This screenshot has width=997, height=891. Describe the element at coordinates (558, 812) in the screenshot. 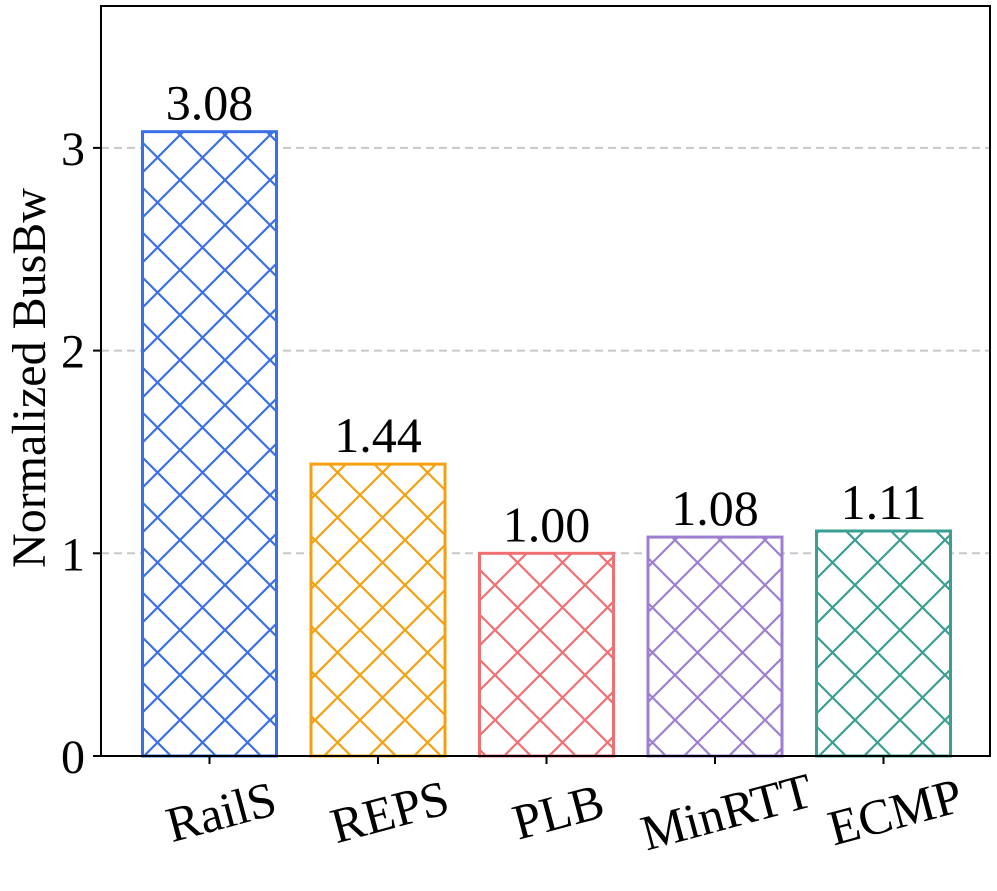

I see `x-tick-label-plb: PLB` at that location.